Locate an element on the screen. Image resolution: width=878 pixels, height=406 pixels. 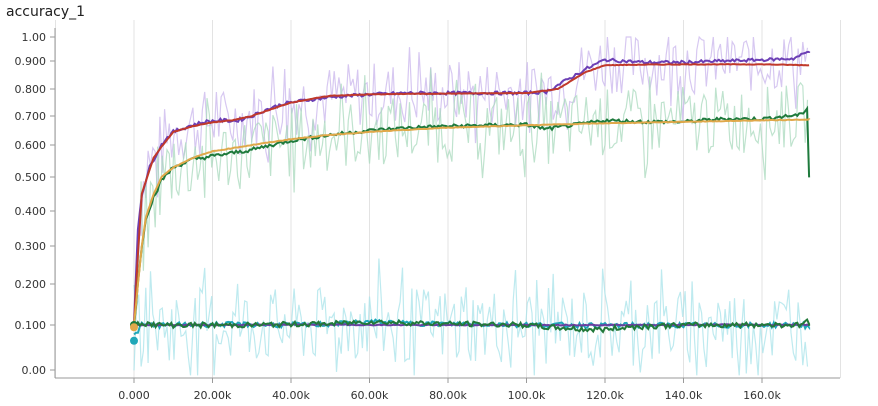
x-tick-label: 0.000 is located at coordinates (134, 395).